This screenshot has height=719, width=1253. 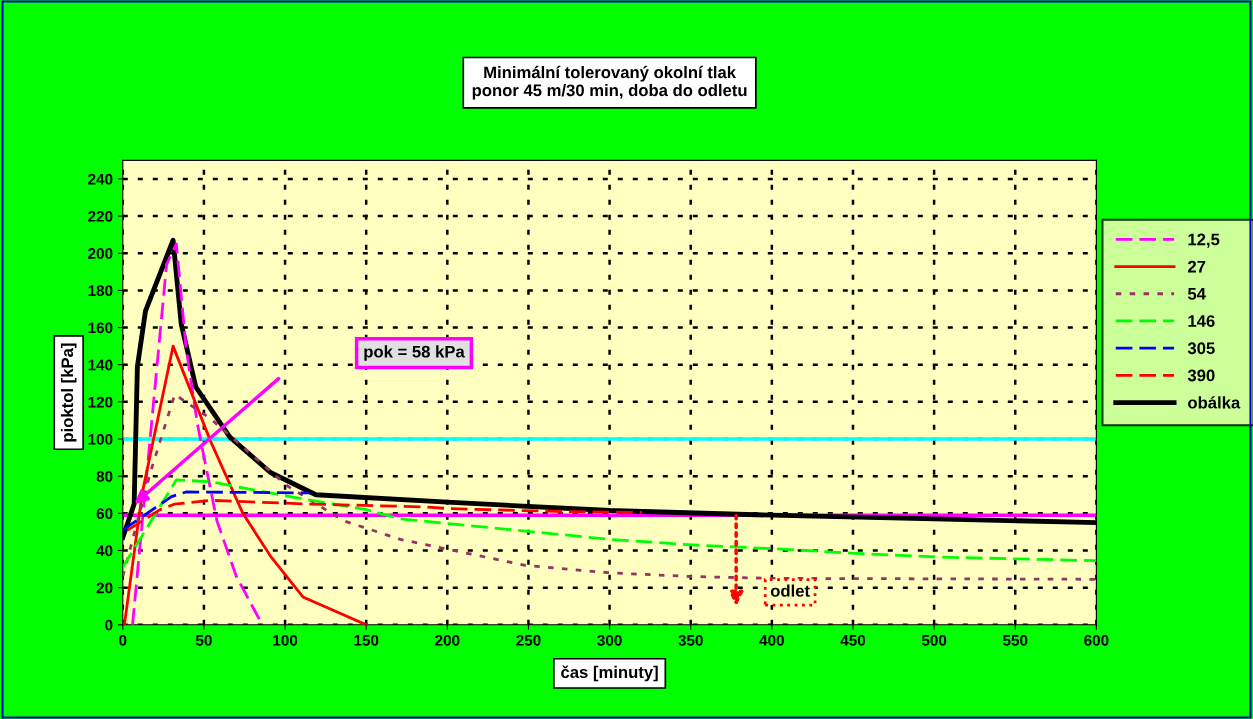 What do you see at coordinates (790, 590) in the screenshot?
I see `annotation: odlet` at bounding box center [790, 590].